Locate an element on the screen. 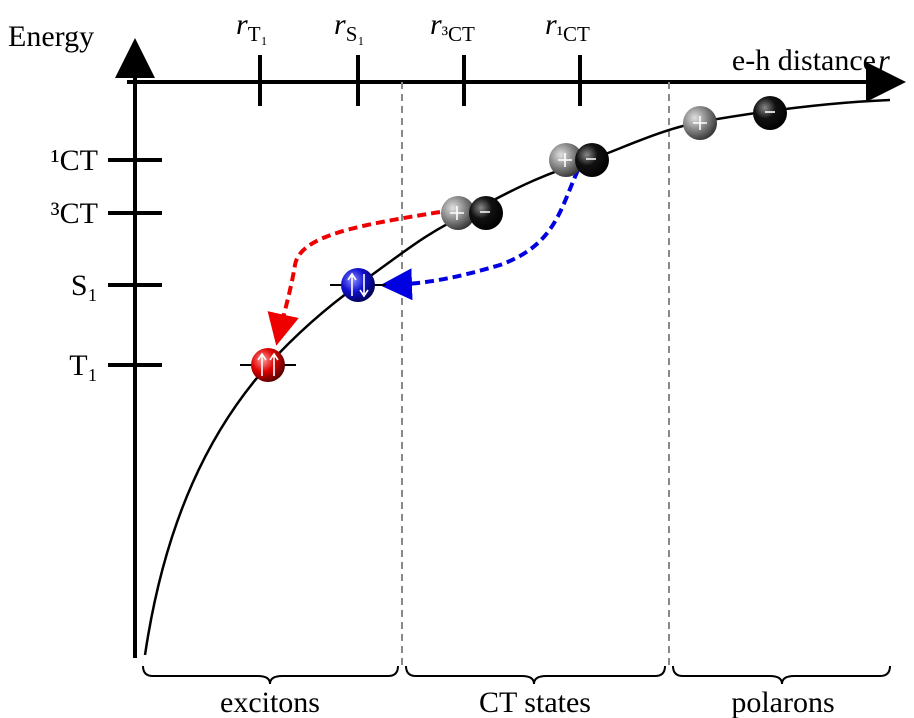  subscript: S₁ is located at coordinates (355, 34).